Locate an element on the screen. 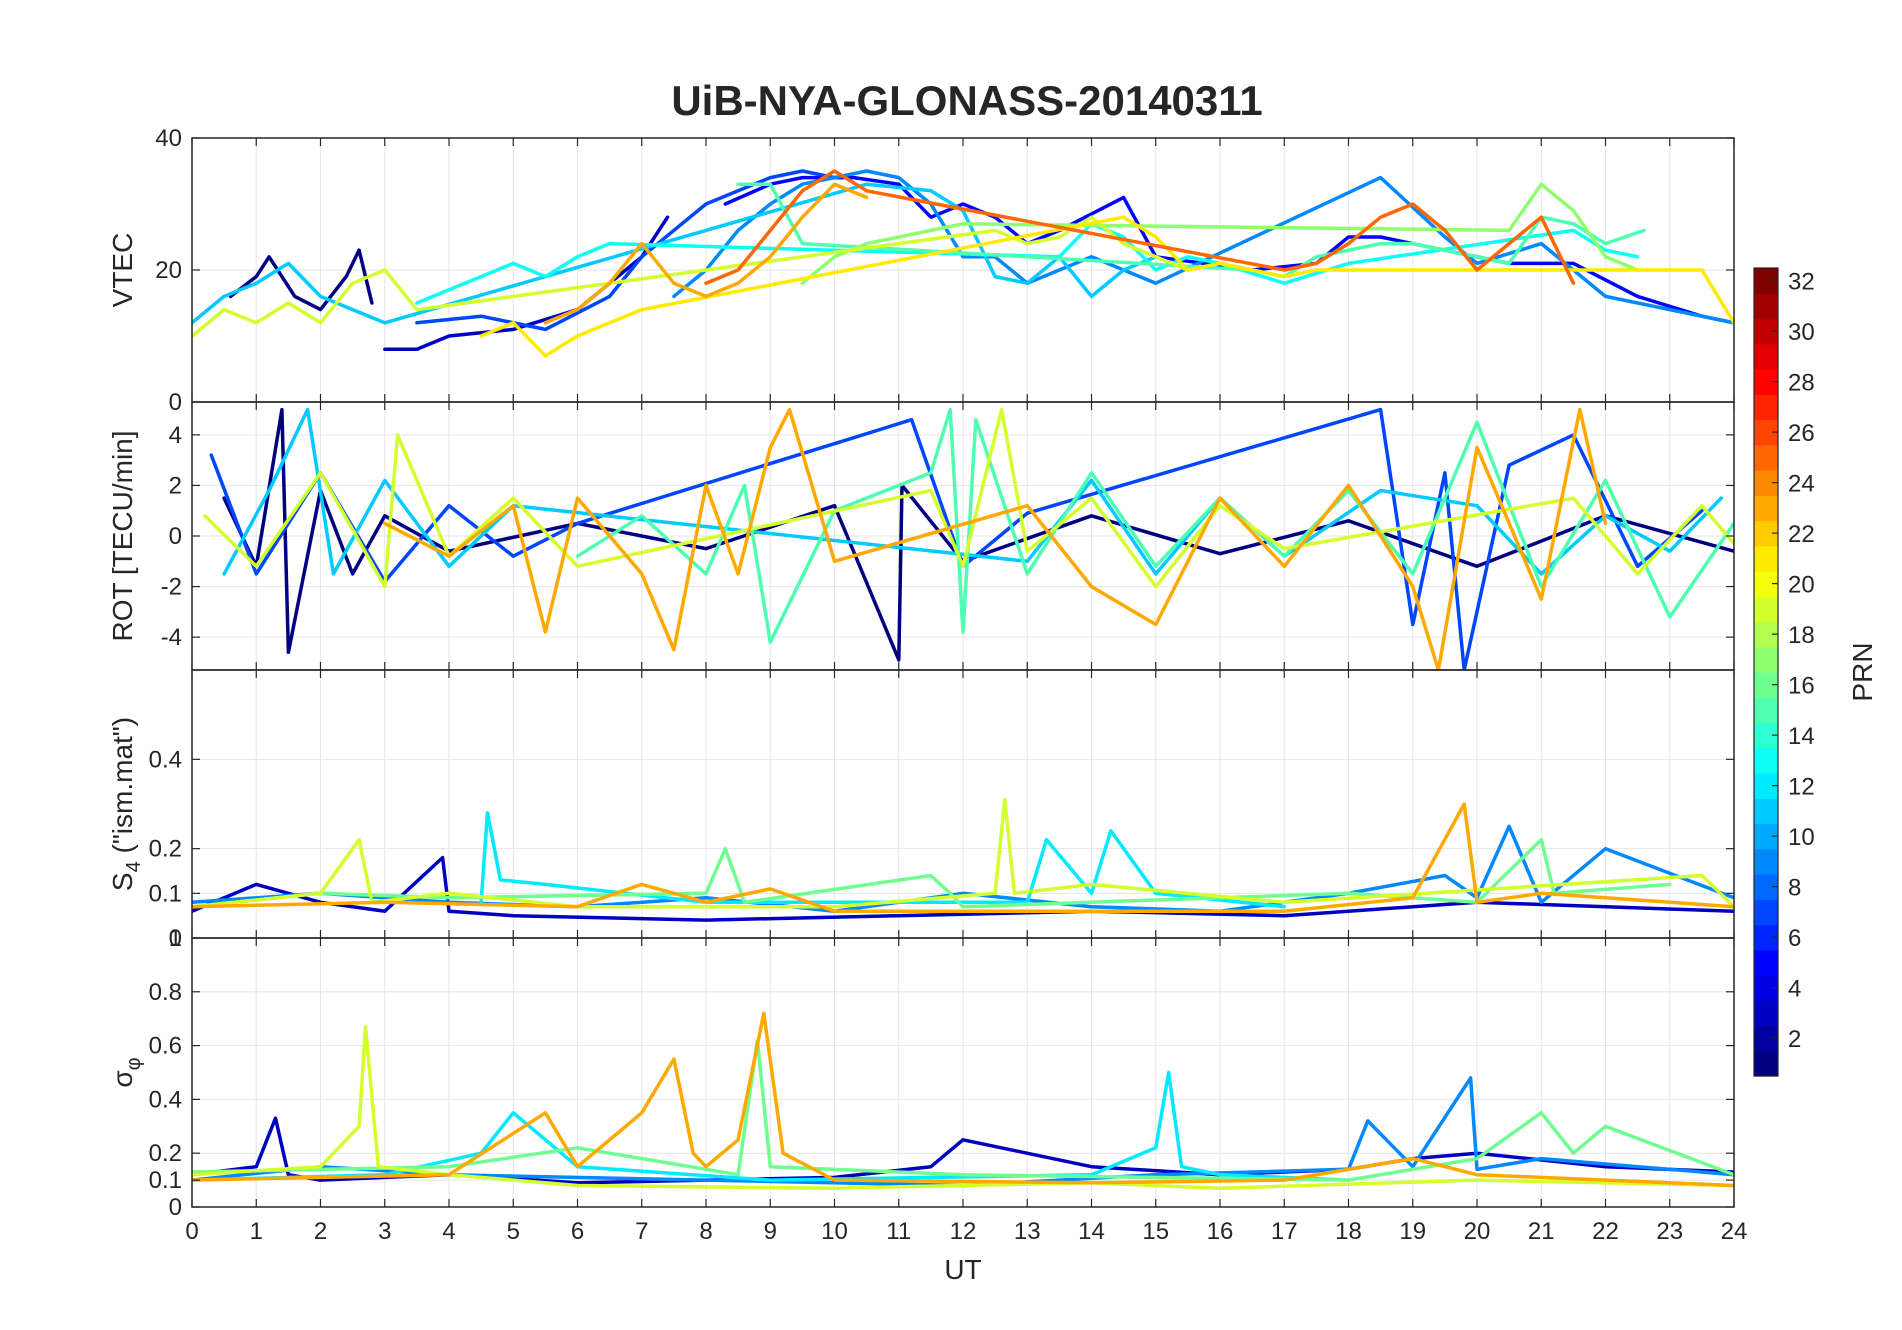  x-tick-label: 14 is located at coordinates (1091, 1231).